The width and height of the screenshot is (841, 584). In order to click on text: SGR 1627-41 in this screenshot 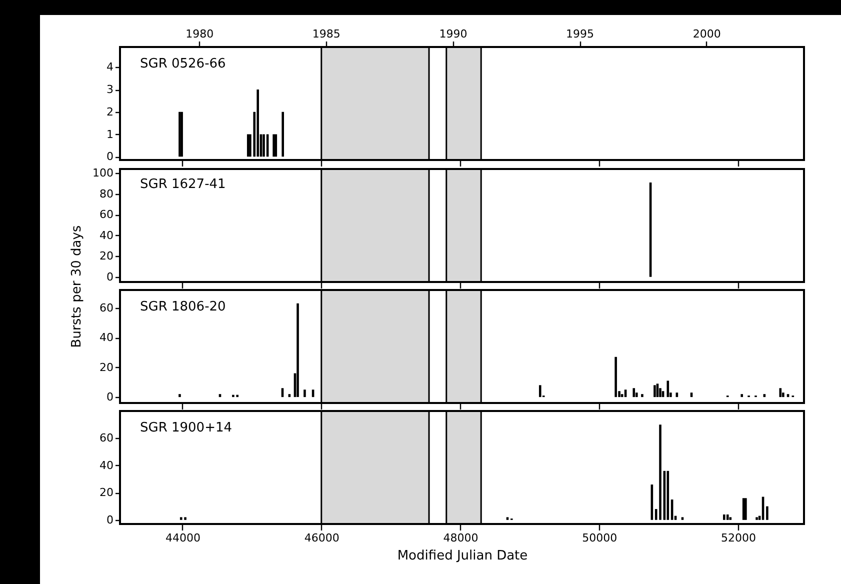, I will do `click(183, 184)`.